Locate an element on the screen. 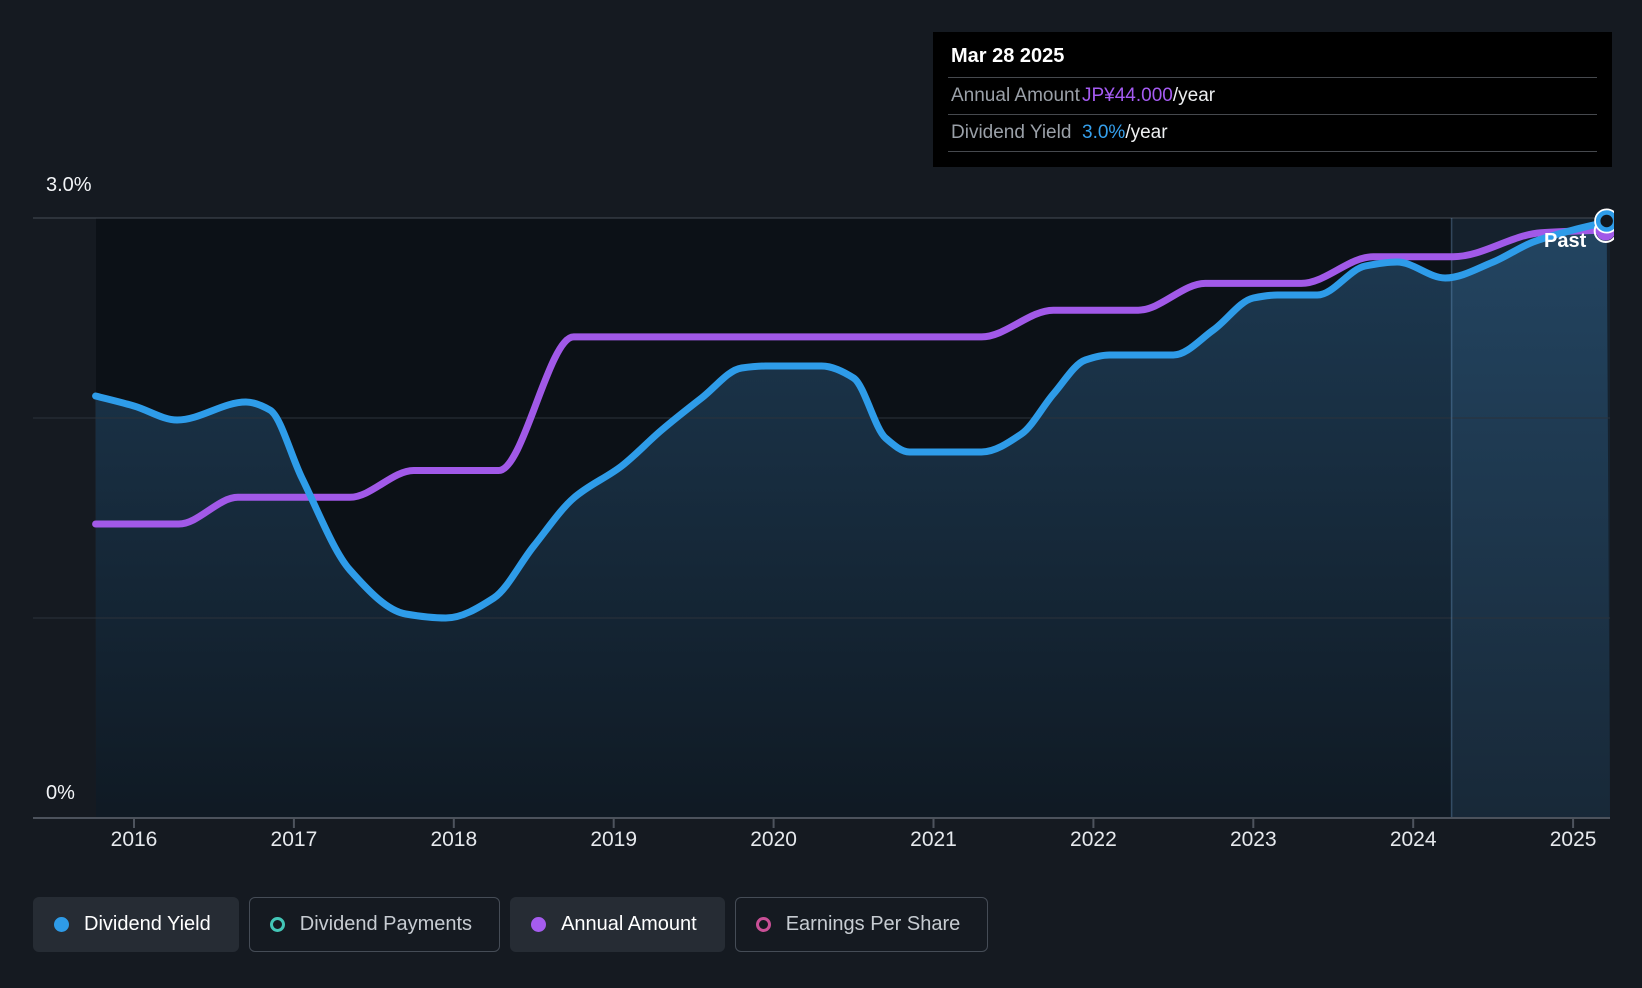 The image size is (1642, 988). legend-item-label: Dividend Payments is located at coordinates (386, 924).